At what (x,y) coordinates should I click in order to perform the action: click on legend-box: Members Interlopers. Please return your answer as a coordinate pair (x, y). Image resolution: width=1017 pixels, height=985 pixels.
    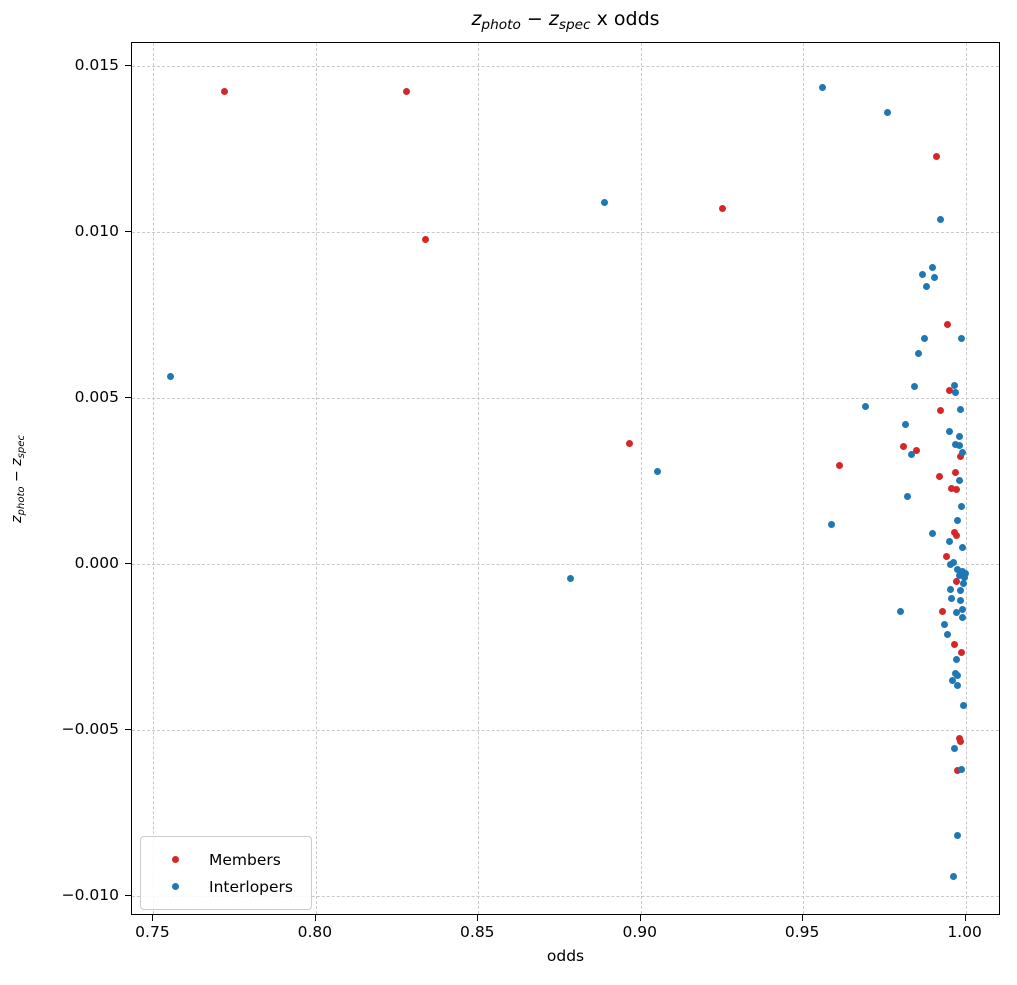
    Looking at the image, I should click on (226, 873).